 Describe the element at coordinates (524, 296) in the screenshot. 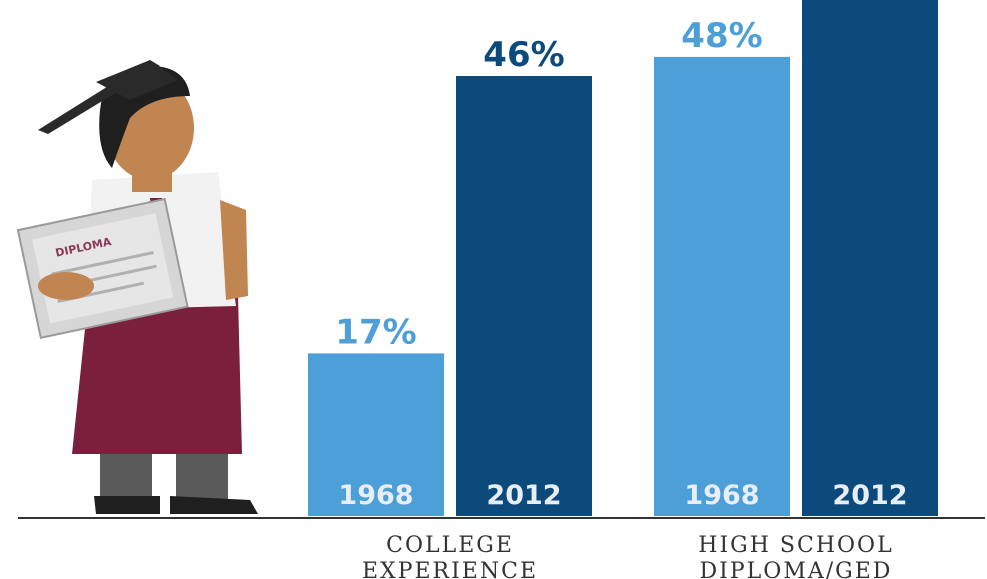

I see `bar-2012-college` at that location.